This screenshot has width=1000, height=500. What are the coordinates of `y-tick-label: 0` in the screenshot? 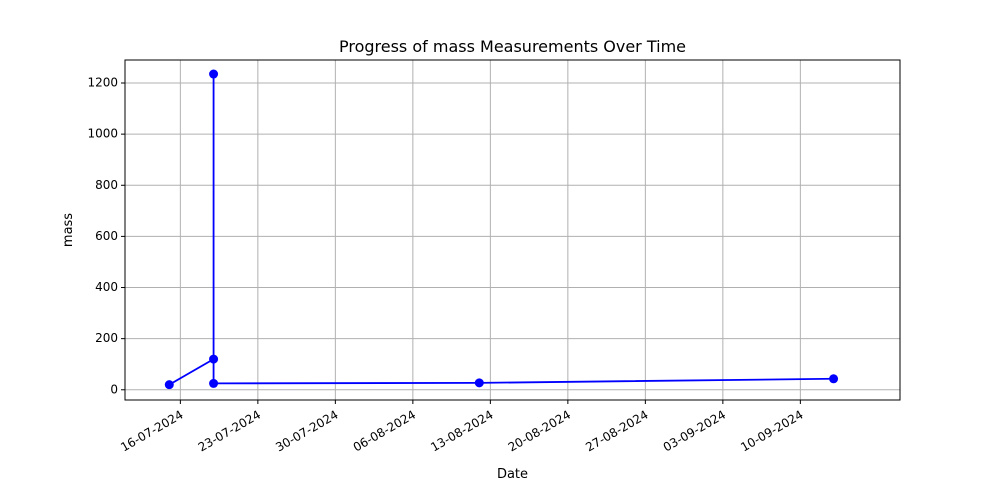 It's located at (114, 389).